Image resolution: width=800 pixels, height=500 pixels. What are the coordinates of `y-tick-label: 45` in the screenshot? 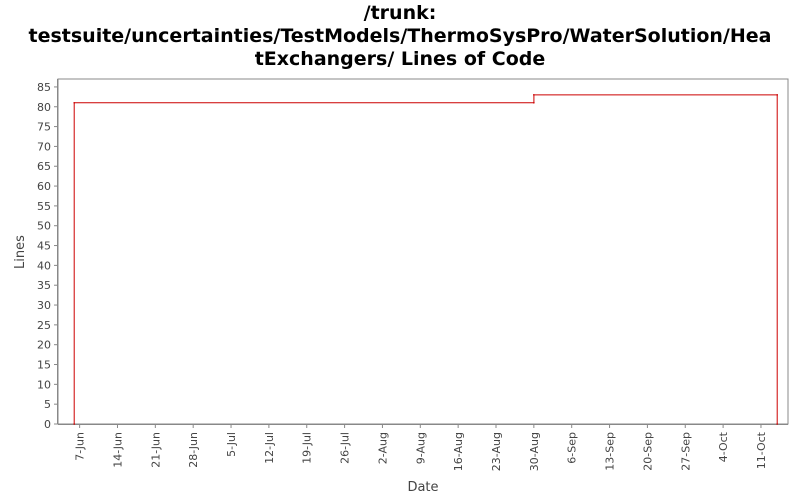 It's located at (44, 246).